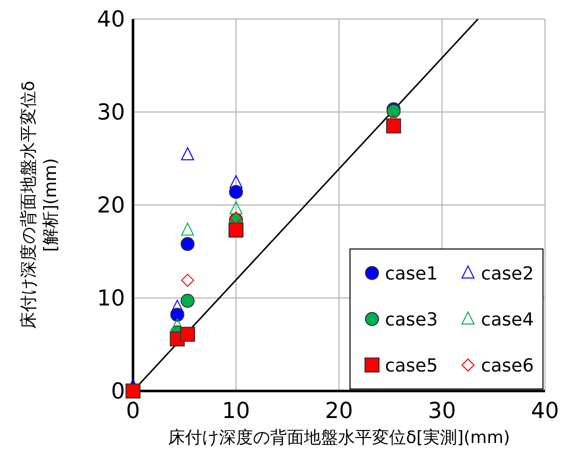 The width and height of the screenshot is (568, 461). Describe the element at coordinates (507, 365) in the screenshot. I see `legend-label: case6` at that location.